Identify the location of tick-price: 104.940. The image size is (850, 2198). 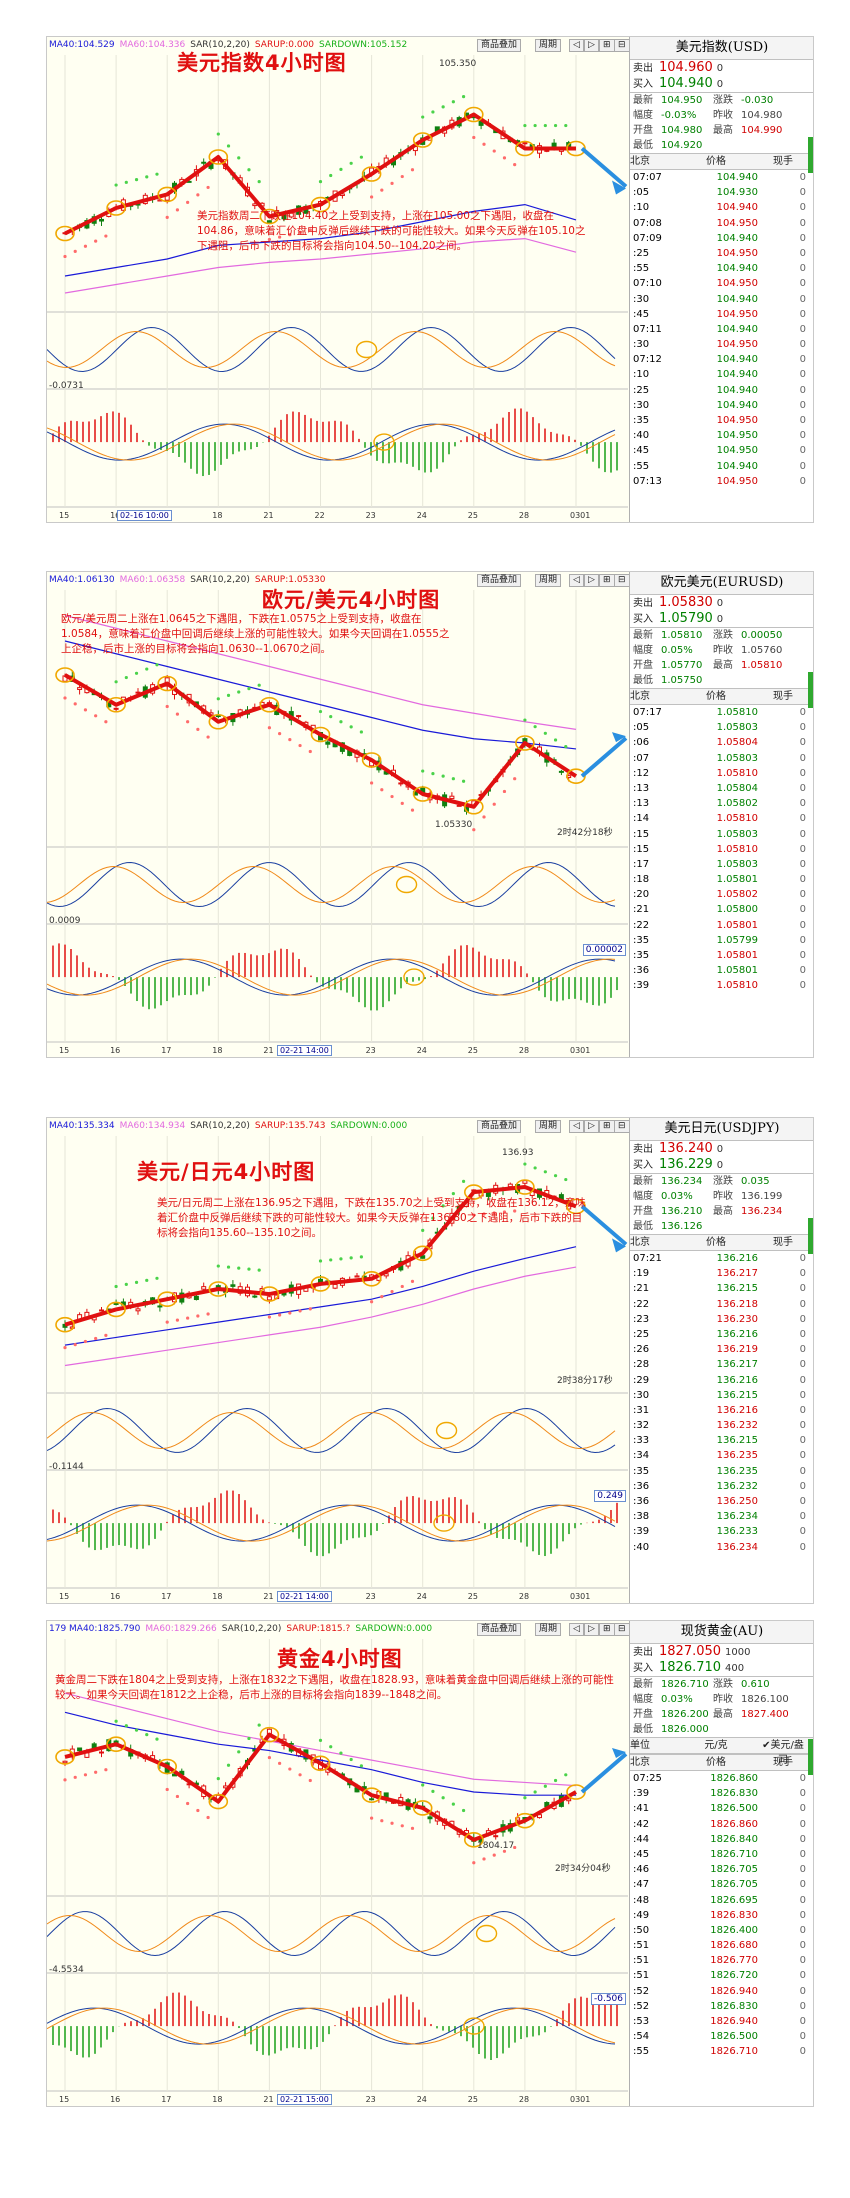
(737, 299).